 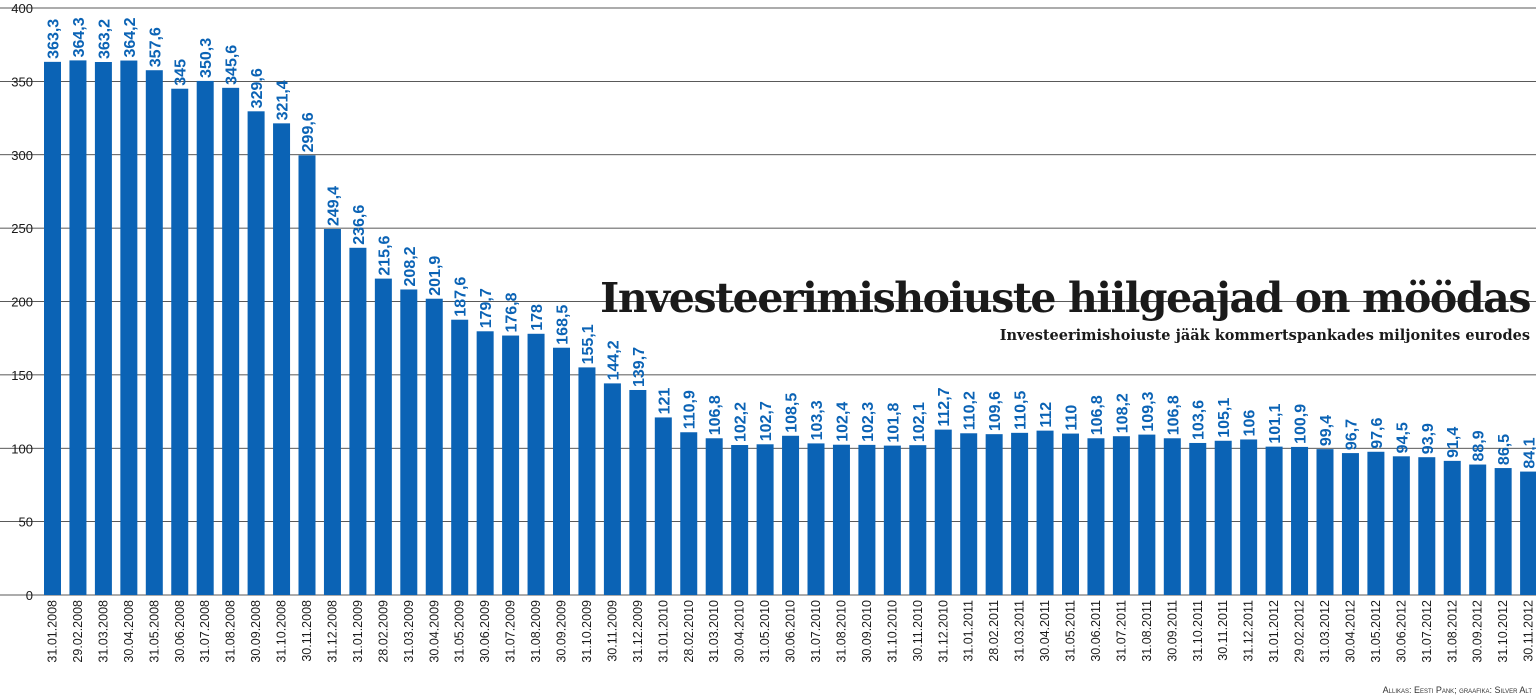 What do you see at coordinates (1300, 631) in the screenshot?
I see `x-tick-label: 29.02.2012` at bounding box center [1300, 631].